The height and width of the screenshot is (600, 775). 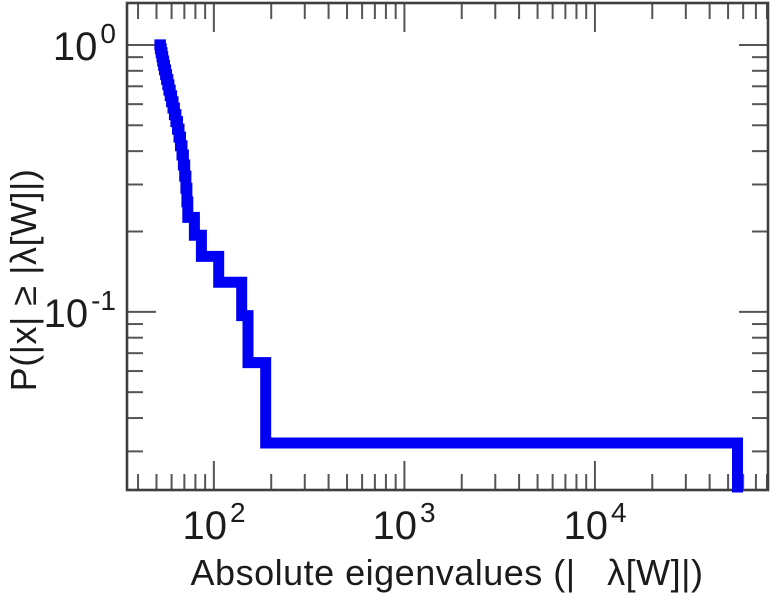 I want to click on tick-exponent: 0, so click(x=108, y=33).